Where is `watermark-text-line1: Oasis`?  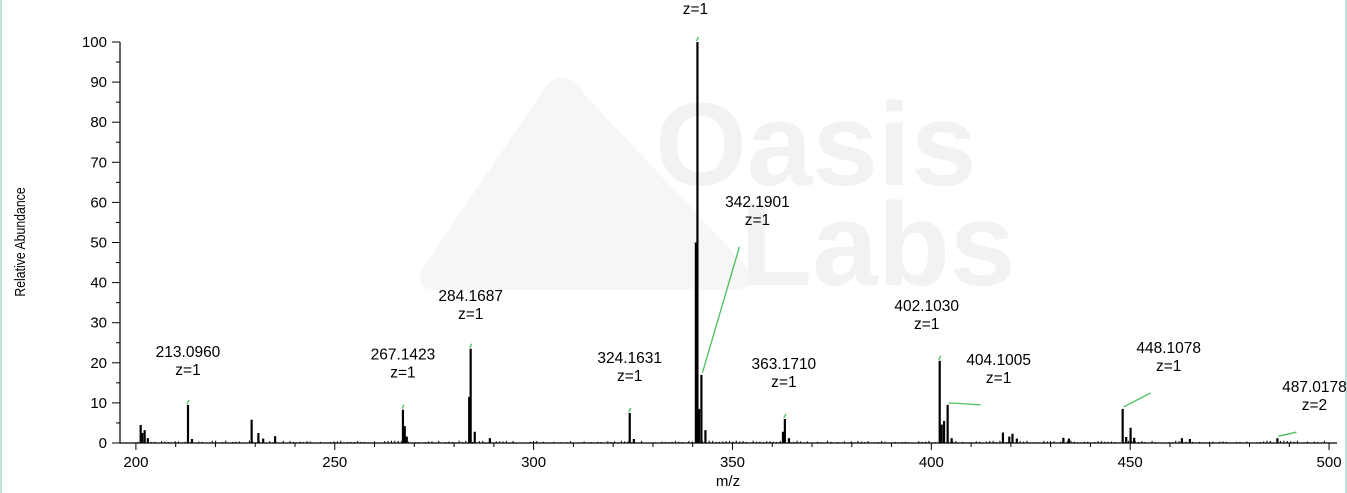
watermark-text-line1: Oasis is located at coordinates (815, 145).